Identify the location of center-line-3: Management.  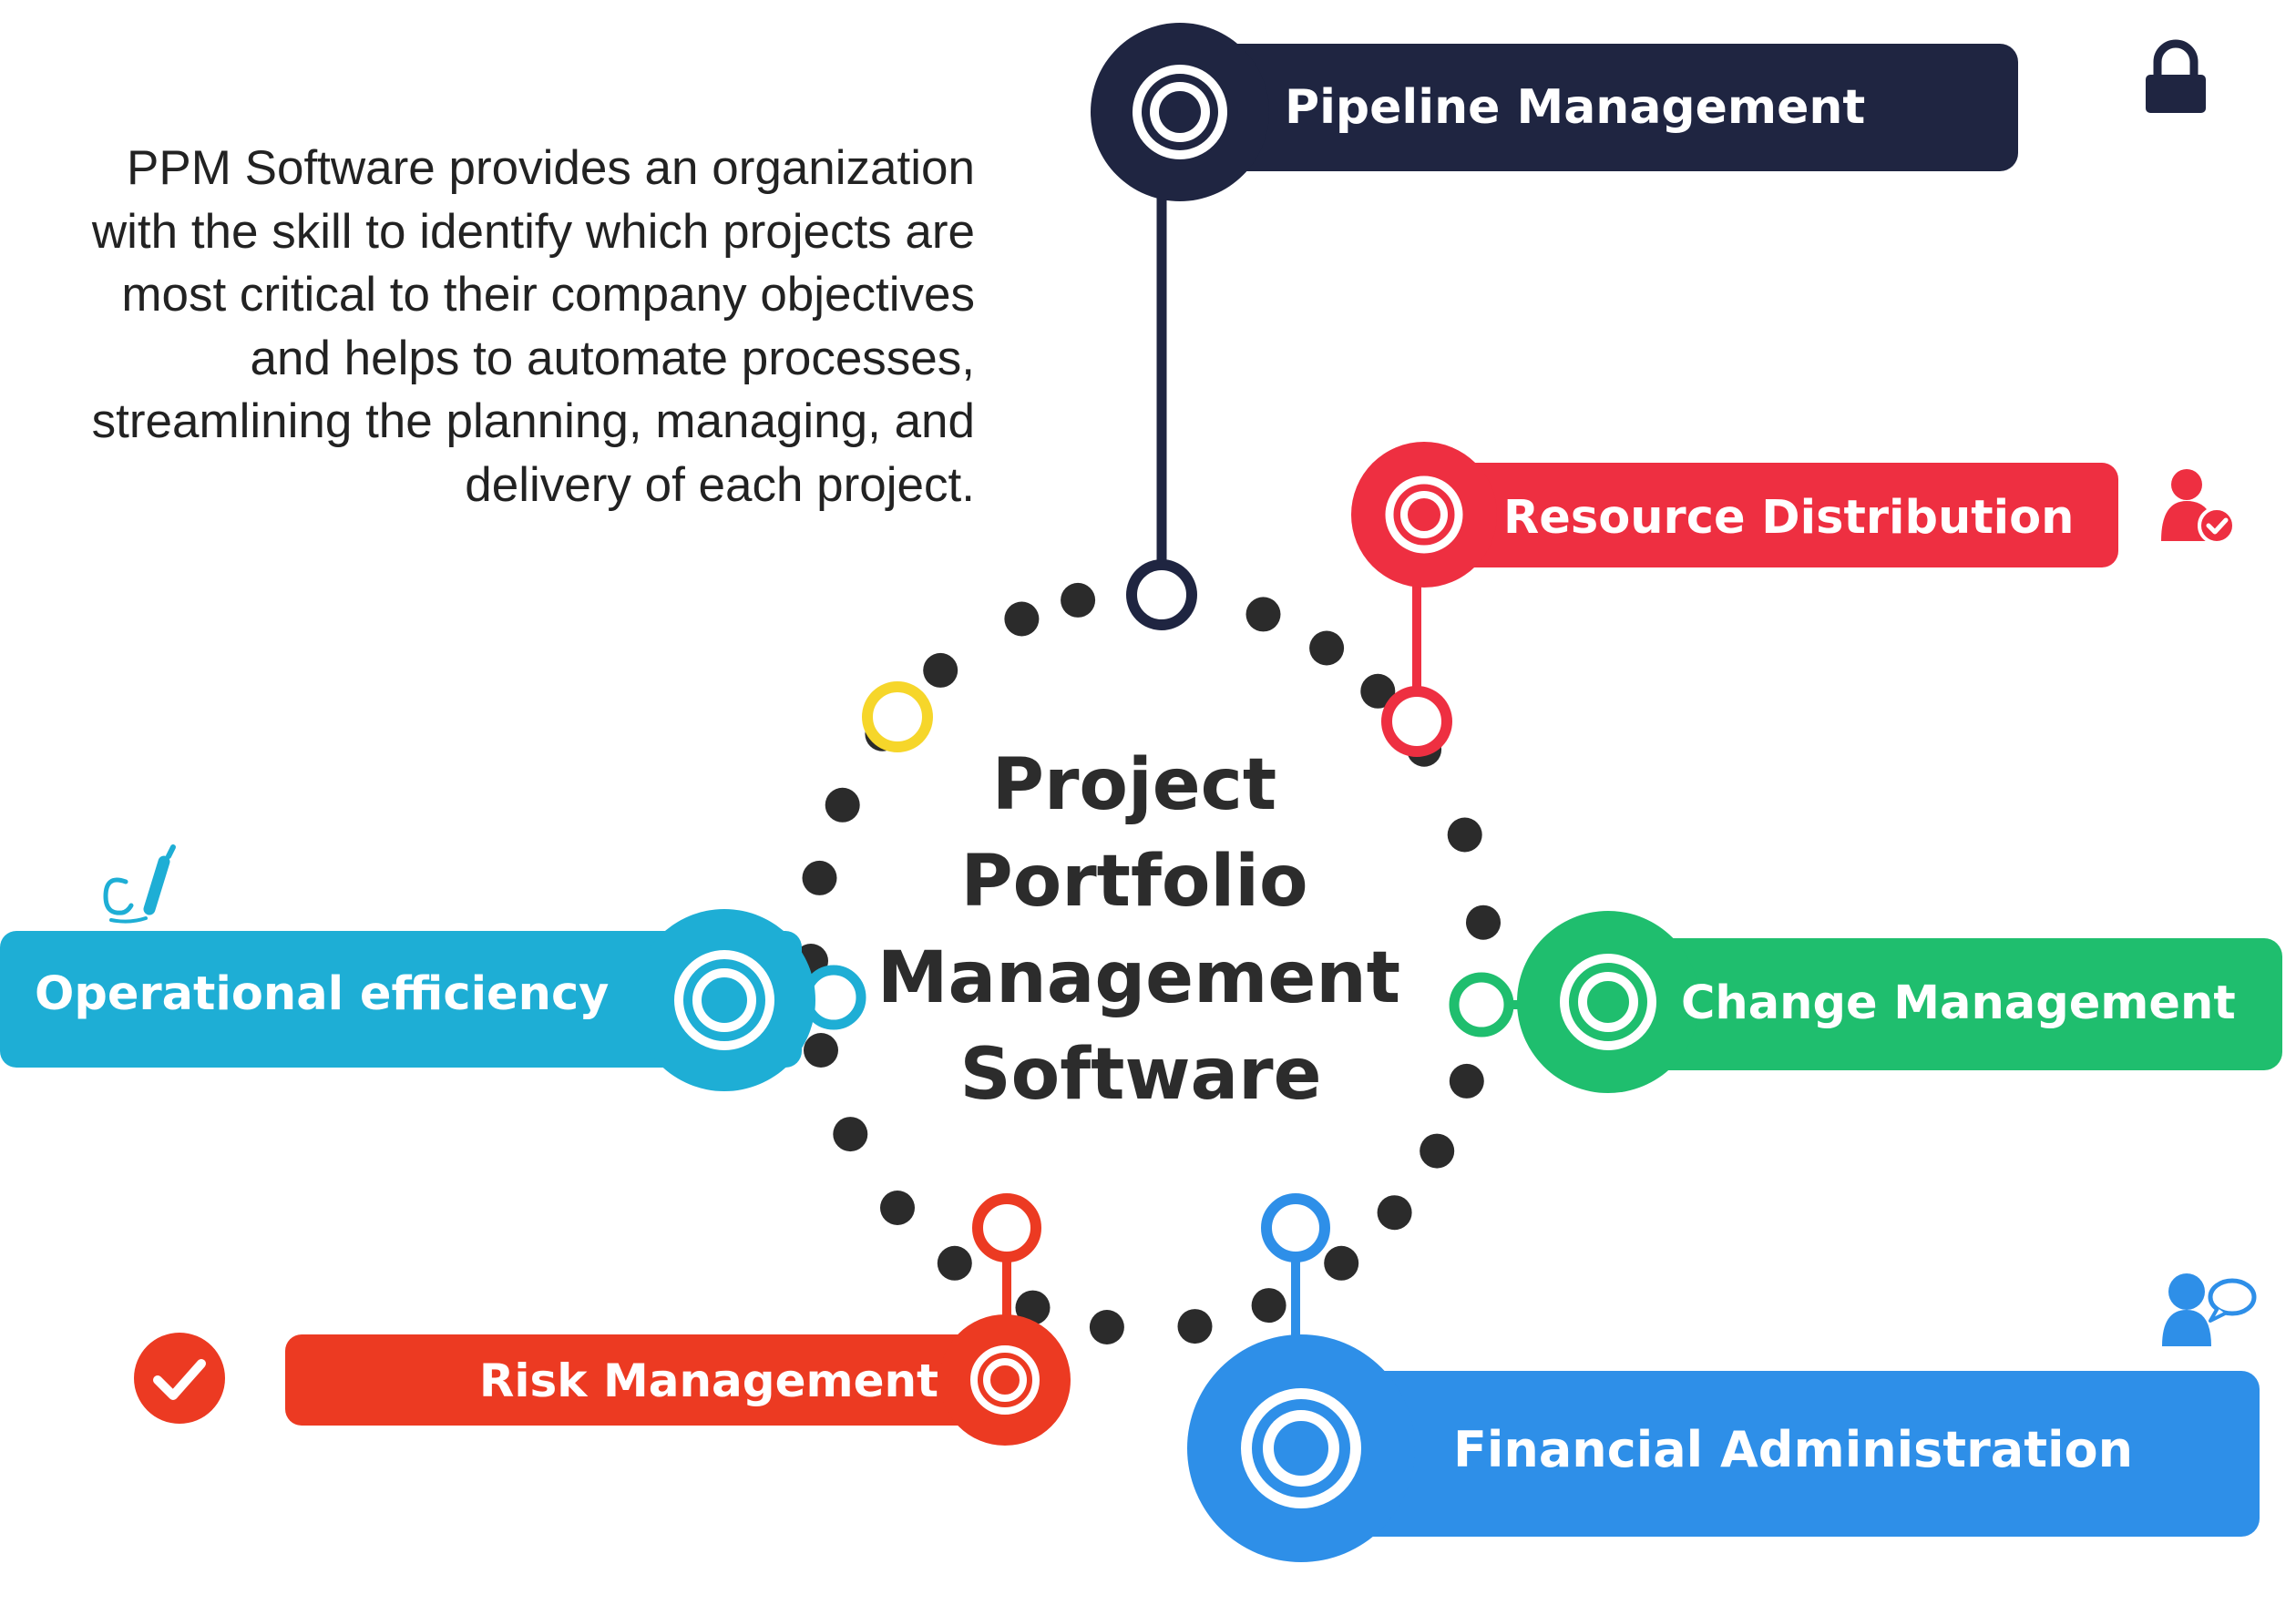
(1139, 978).